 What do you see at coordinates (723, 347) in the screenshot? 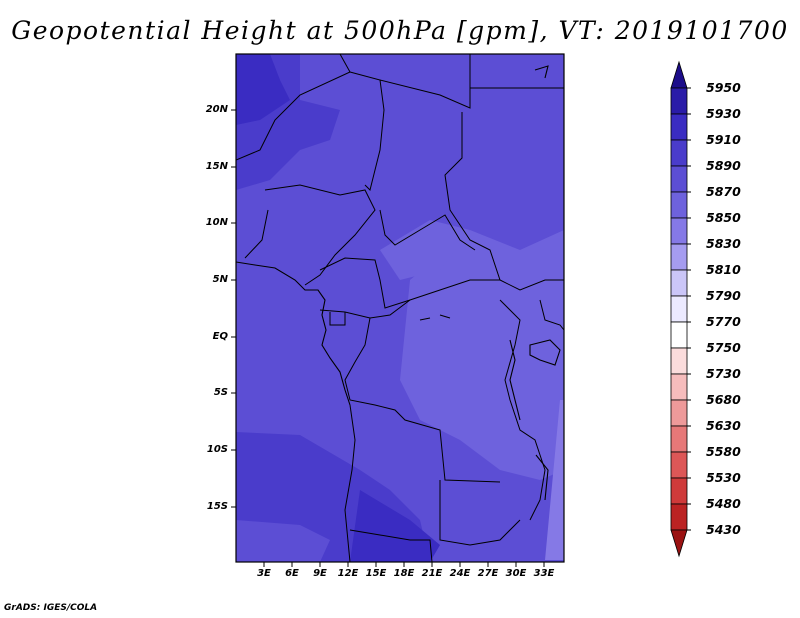
I see `colorbar-label: 5750` at bounding box center [723, 347].